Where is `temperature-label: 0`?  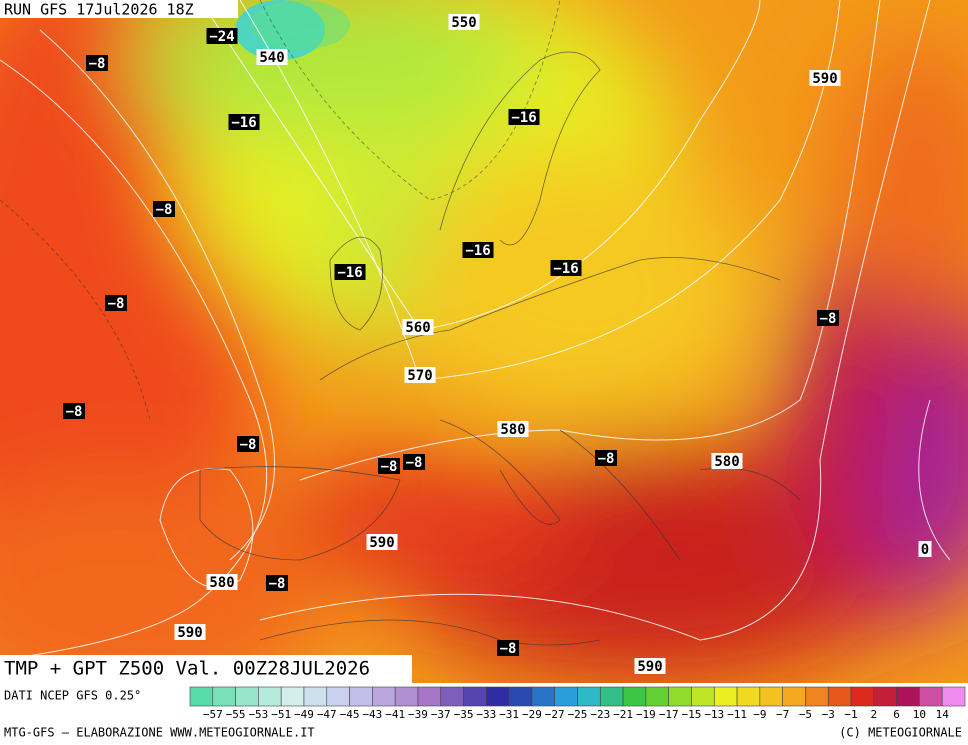
temperature-label: 0 is located at coordinates (925, 550).